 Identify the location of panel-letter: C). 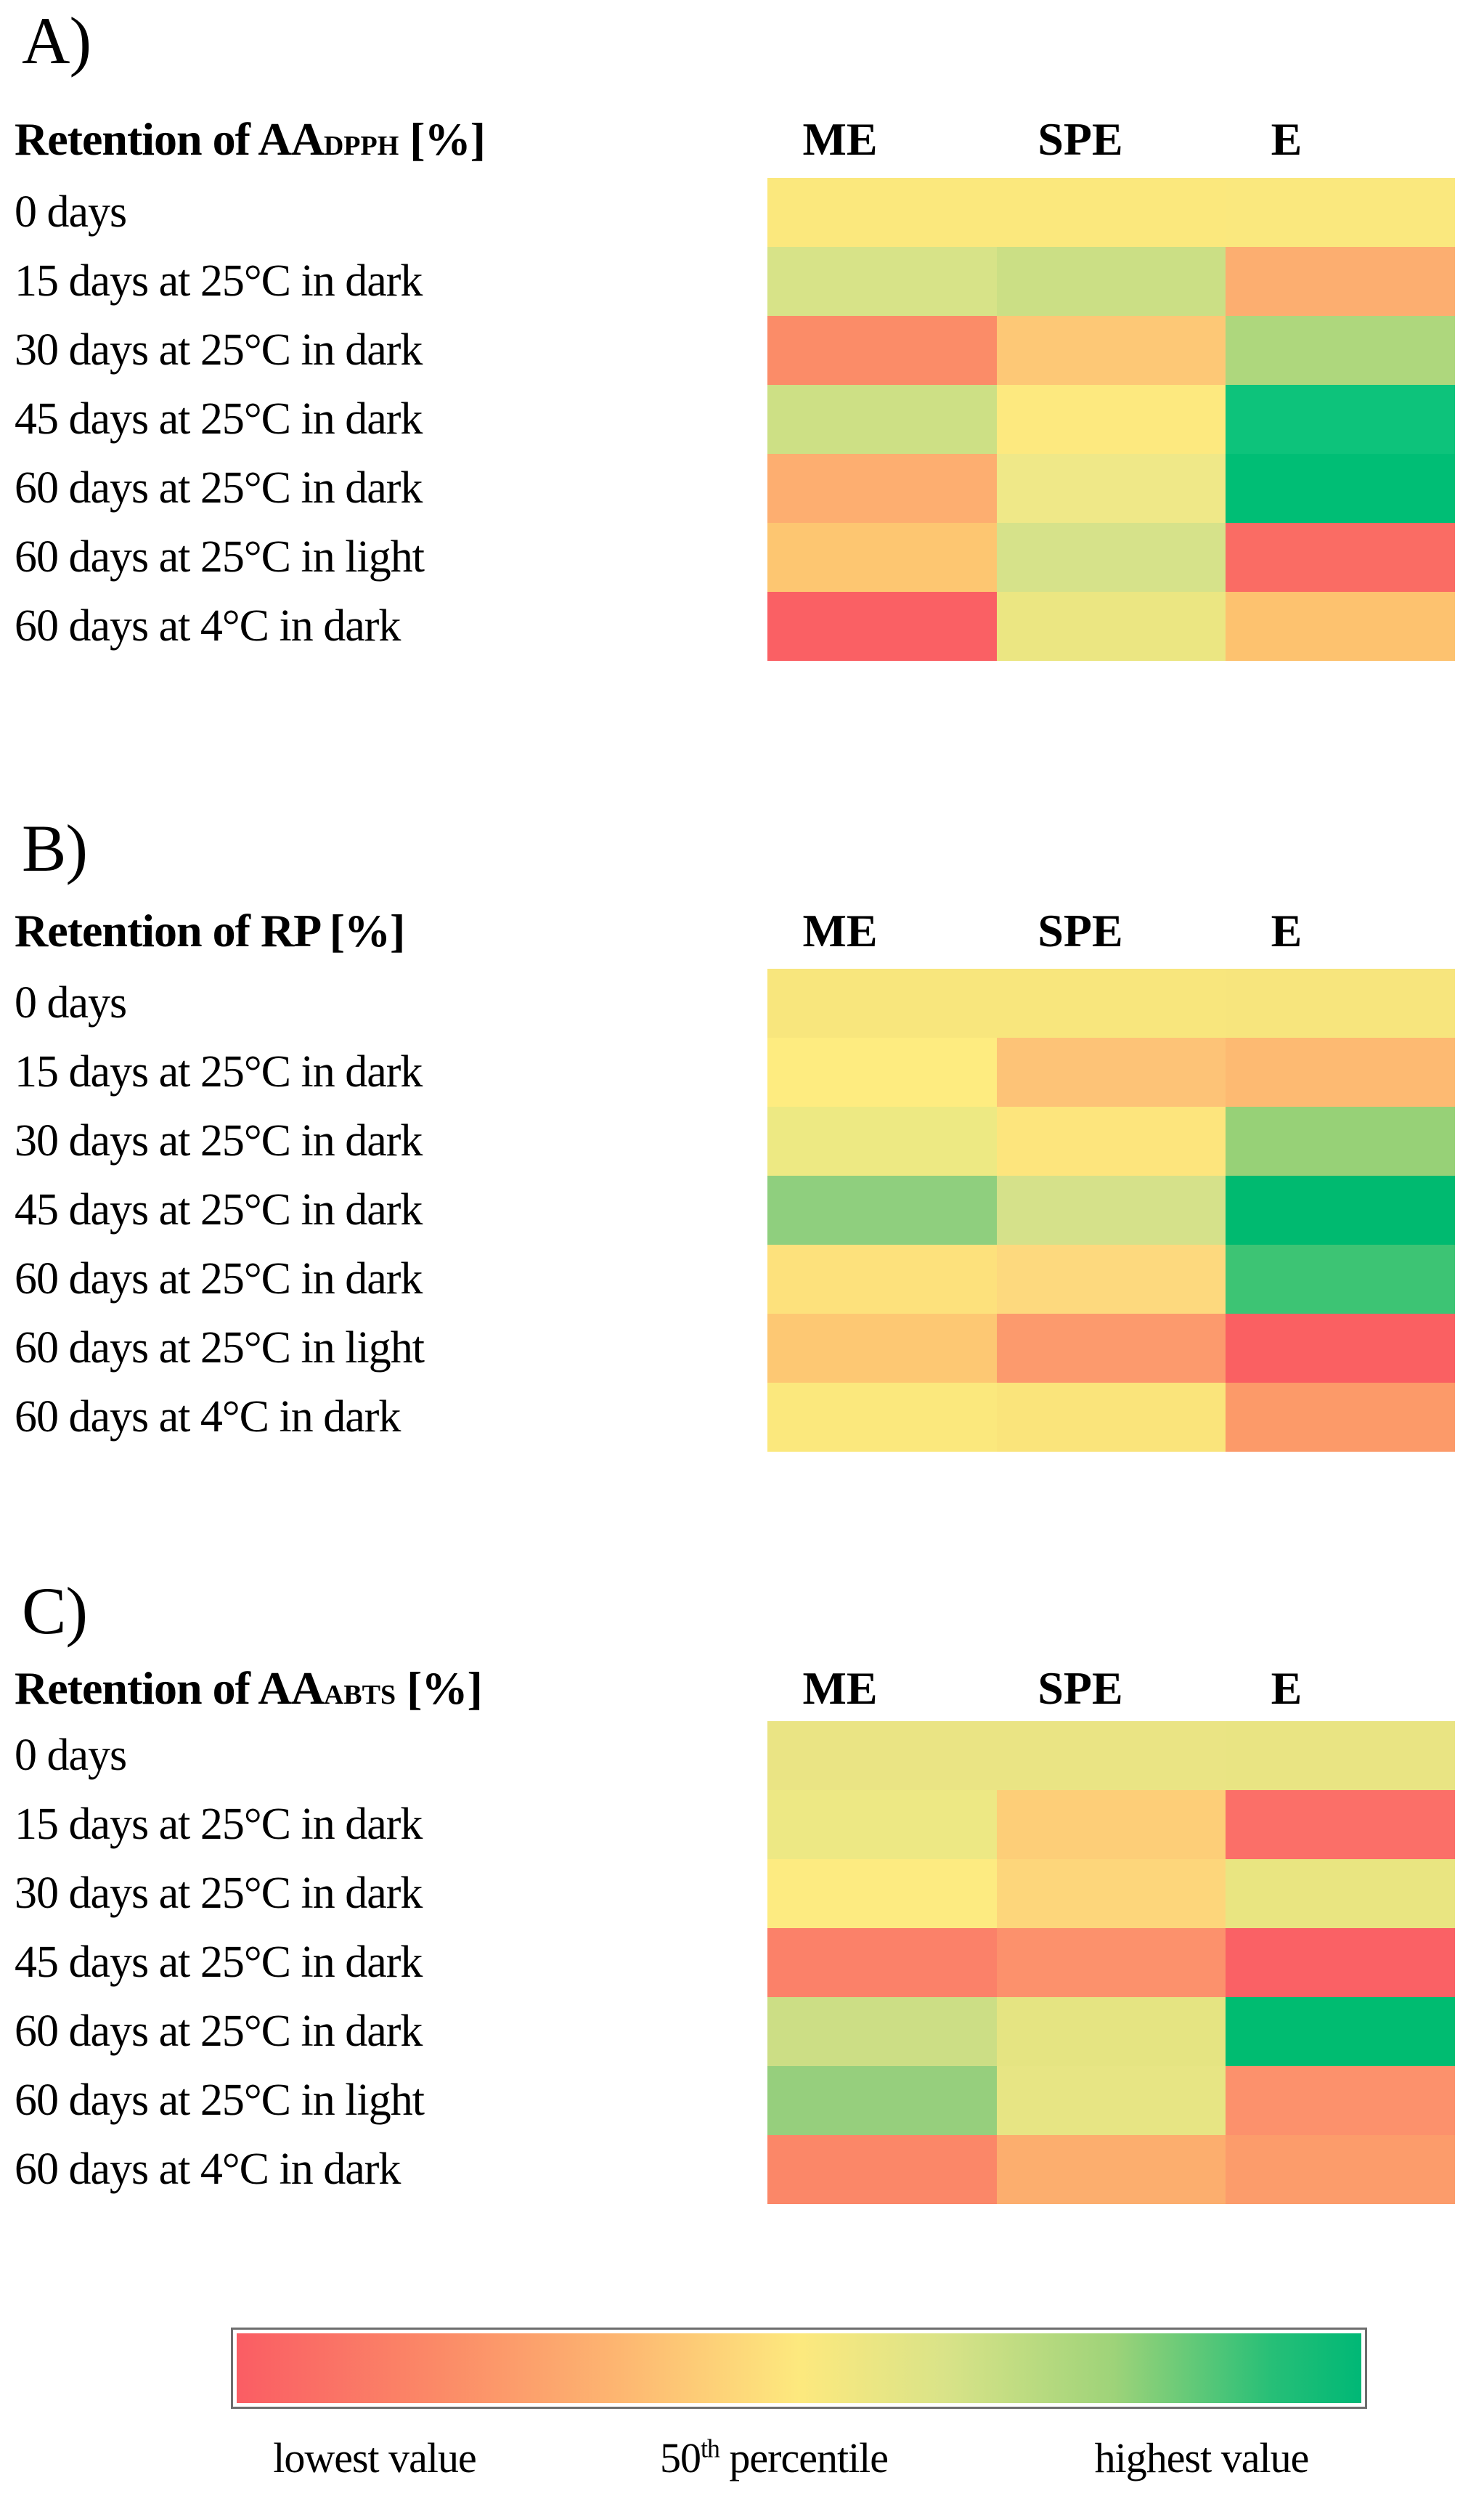
(55, 1611).